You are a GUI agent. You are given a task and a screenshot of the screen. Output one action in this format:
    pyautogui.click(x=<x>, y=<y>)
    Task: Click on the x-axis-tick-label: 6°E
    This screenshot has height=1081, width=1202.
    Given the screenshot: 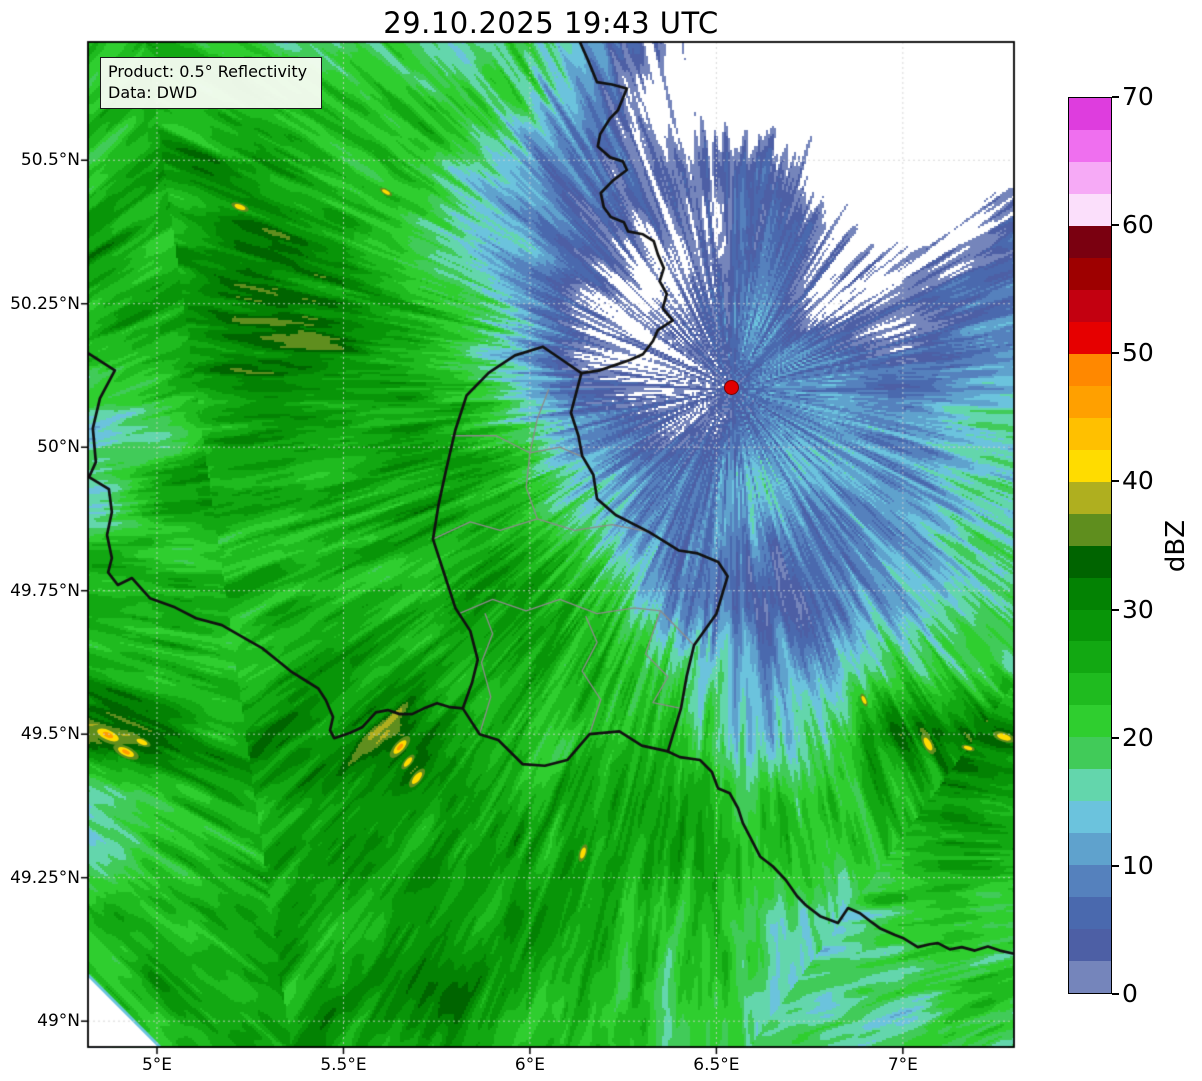 What is the action you would take?
    pyautogui.click(x=529, y=1065)
    